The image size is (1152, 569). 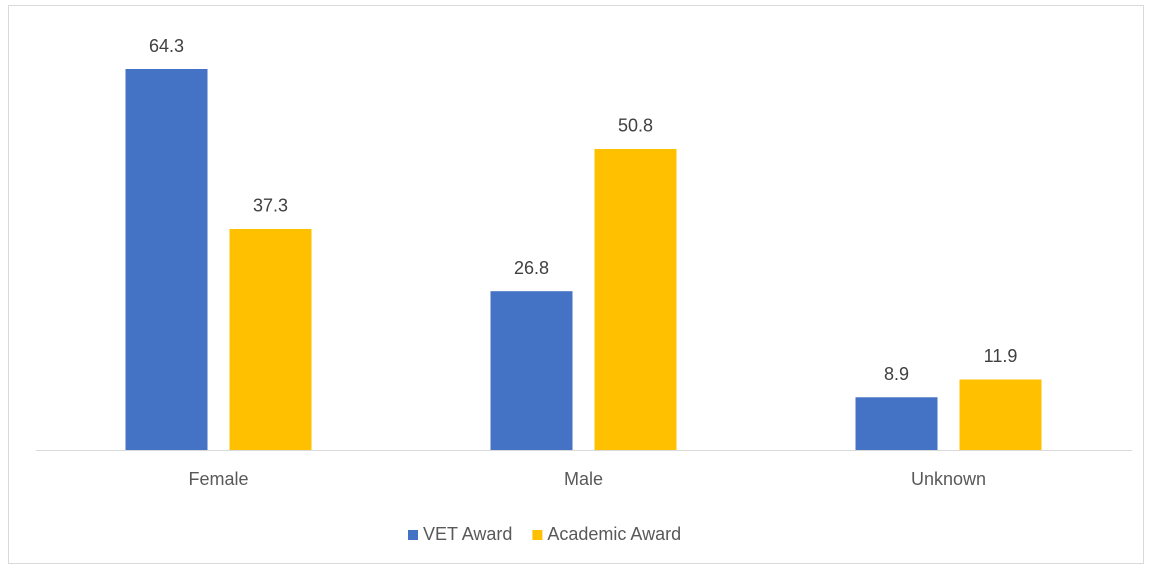 What do you see at coordinates (614, 534) in the screenshot?
I see `legend-label: Academic Award` at bounding box center [614, 534].